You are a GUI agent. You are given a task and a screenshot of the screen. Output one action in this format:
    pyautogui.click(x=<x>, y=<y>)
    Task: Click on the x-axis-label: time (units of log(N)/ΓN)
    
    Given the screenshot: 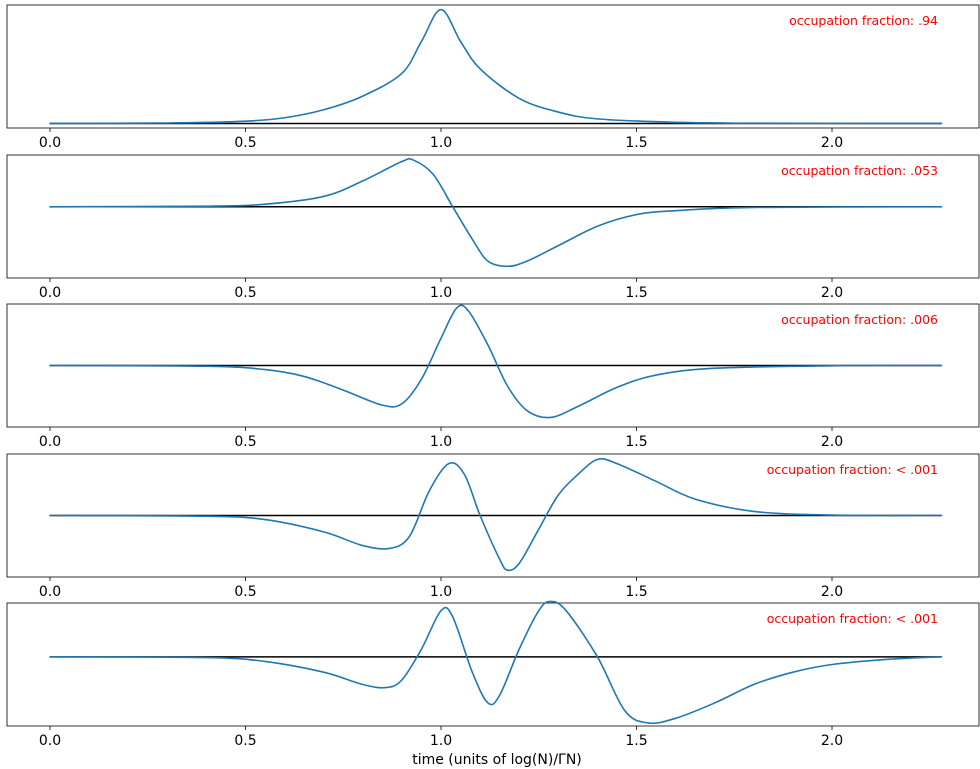 What is the action you would take?
    pyautogui.click(x=497, y=760)
    